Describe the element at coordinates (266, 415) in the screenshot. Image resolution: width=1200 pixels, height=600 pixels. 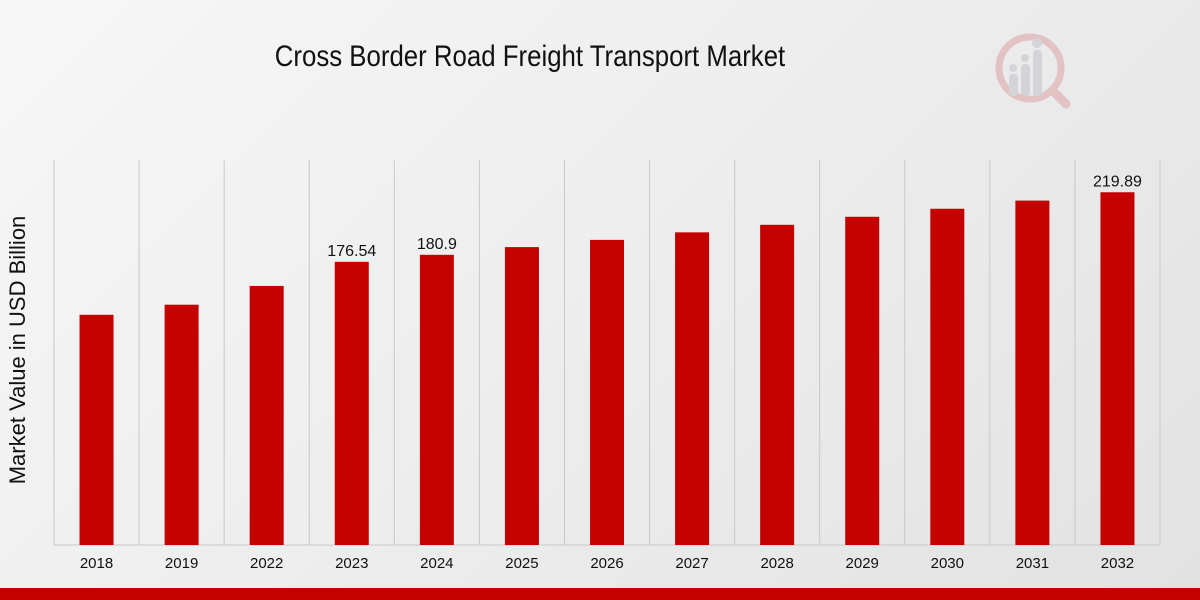
I see `bar-2022` at that location.